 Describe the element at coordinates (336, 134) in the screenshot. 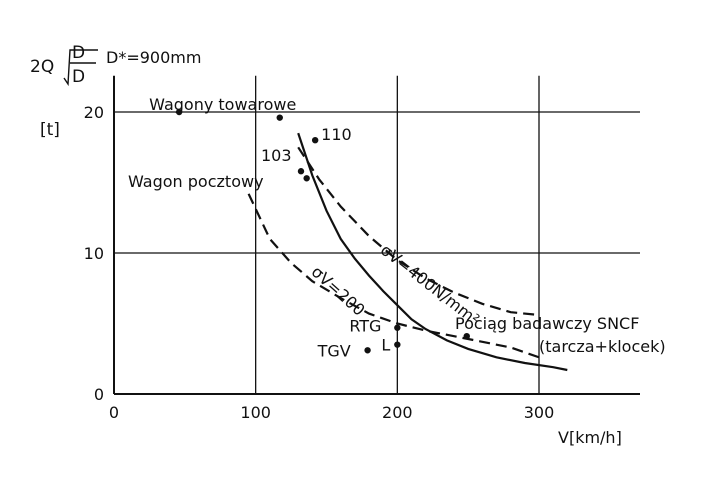

I see `point-label: 110` at that location.